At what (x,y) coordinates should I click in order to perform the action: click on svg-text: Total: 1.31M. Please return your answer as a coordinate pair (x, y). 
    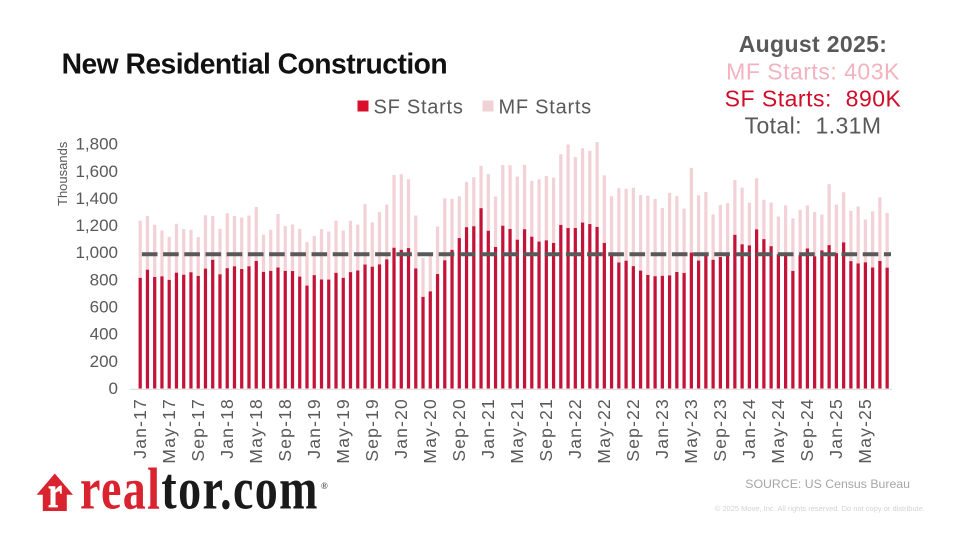
    Looking at the image, I should click on (813, 126).